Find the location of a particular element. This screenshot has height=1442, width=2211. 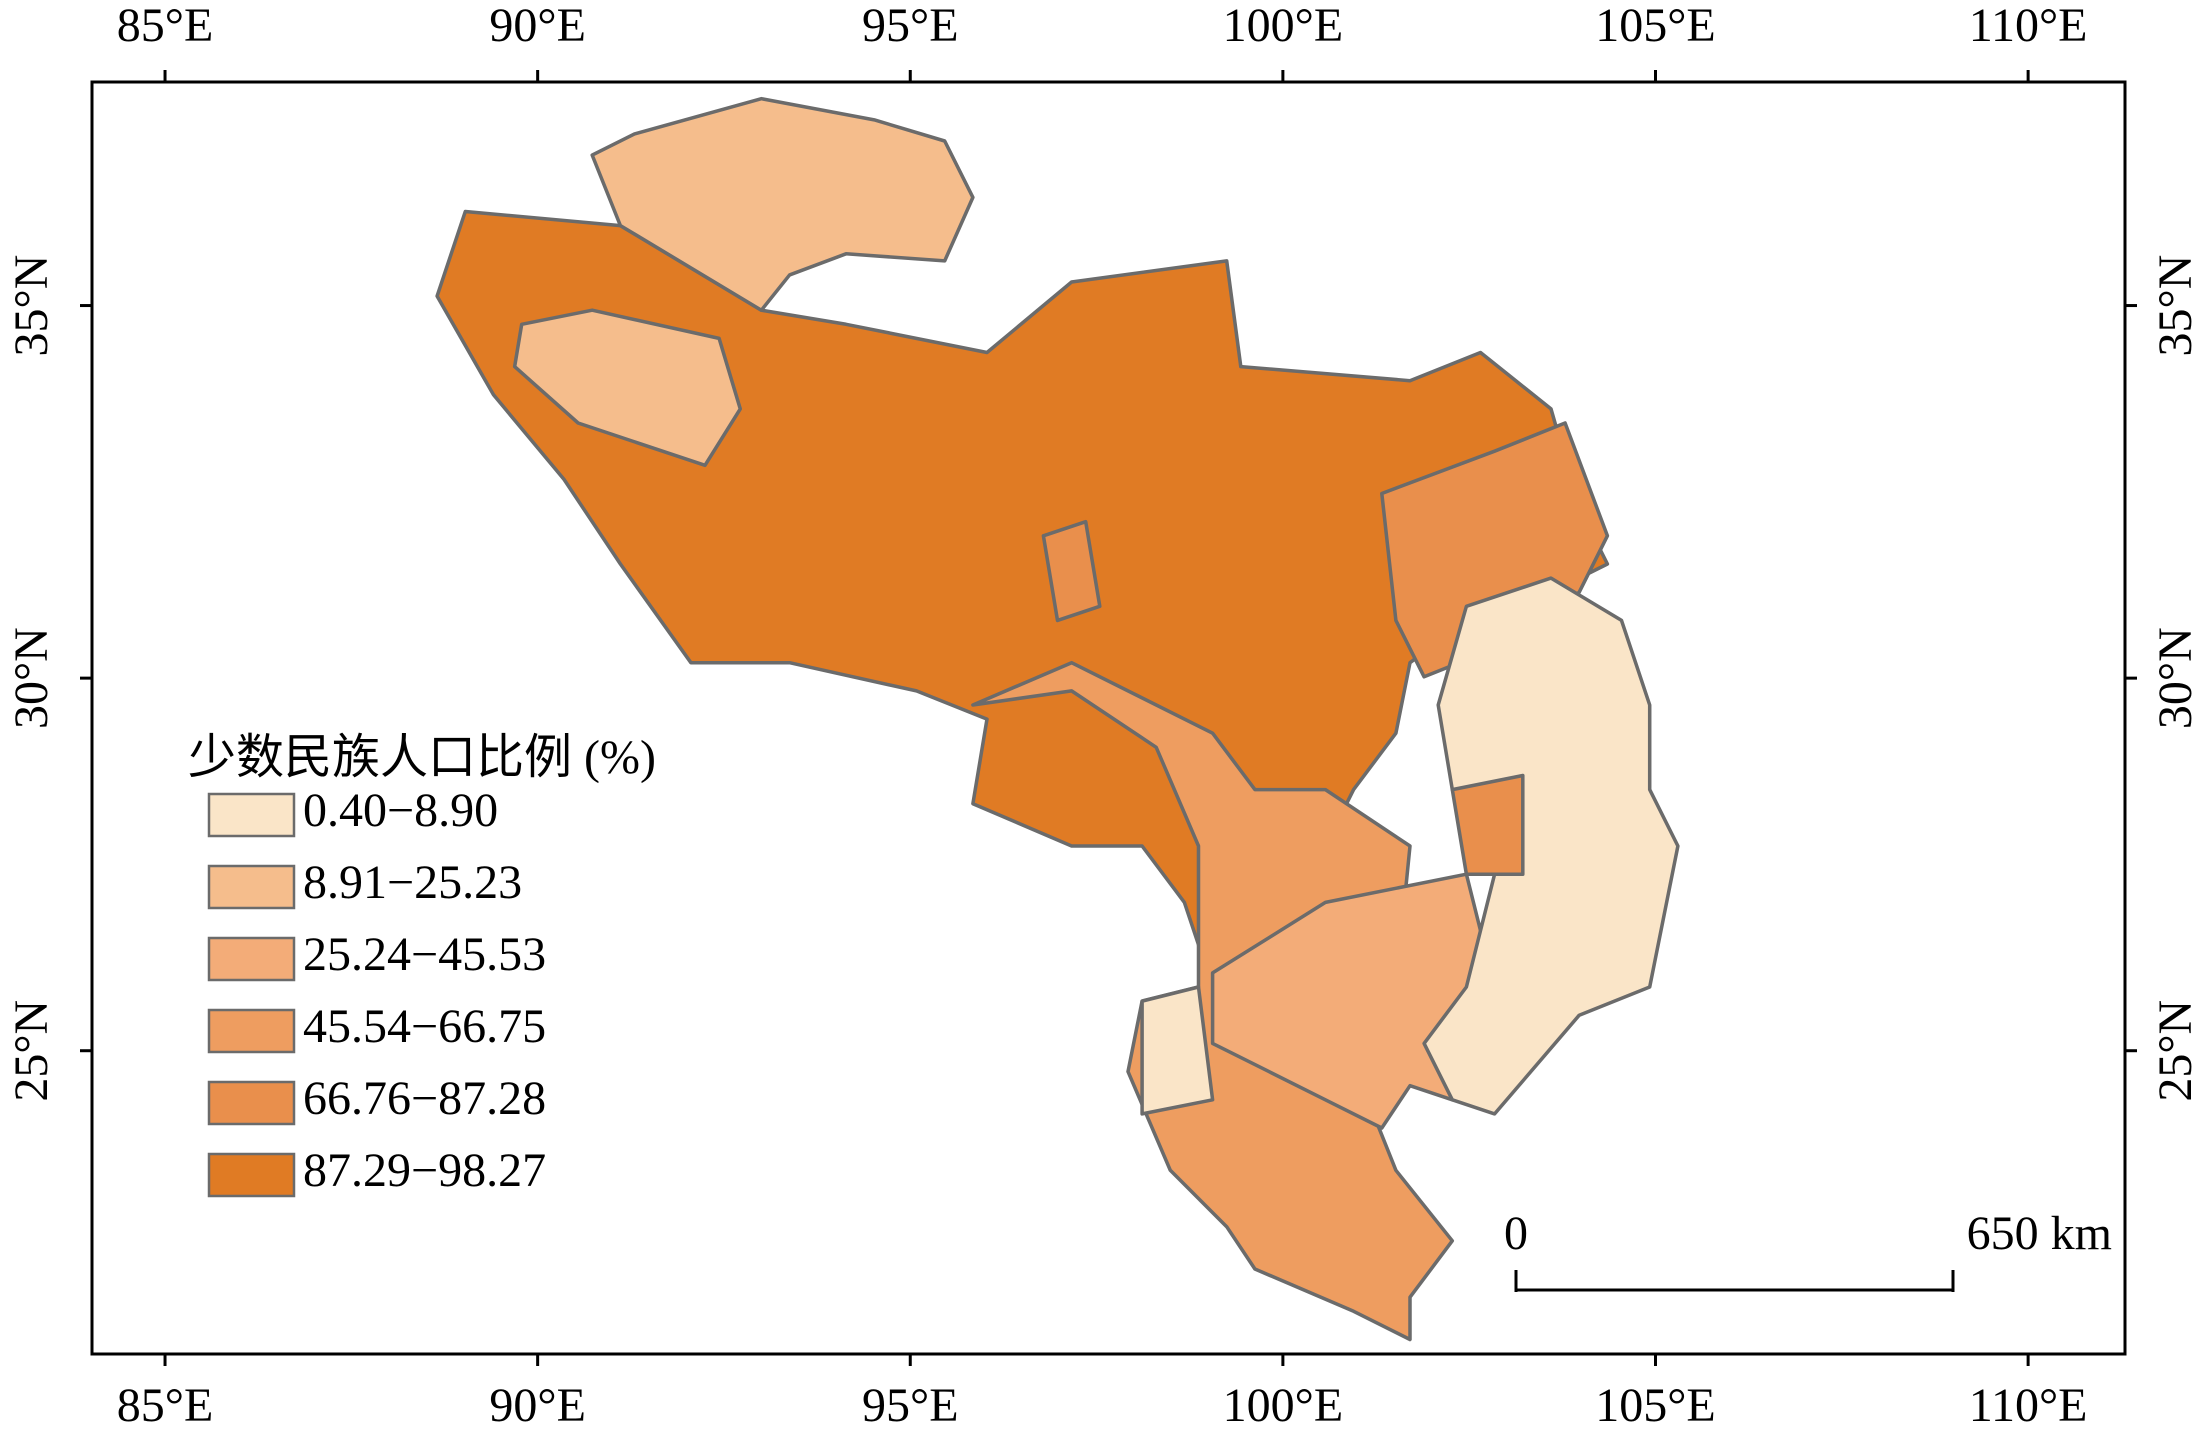

legend-title: 少数民族人口比例 (%) is located at coordinates (422, 757).